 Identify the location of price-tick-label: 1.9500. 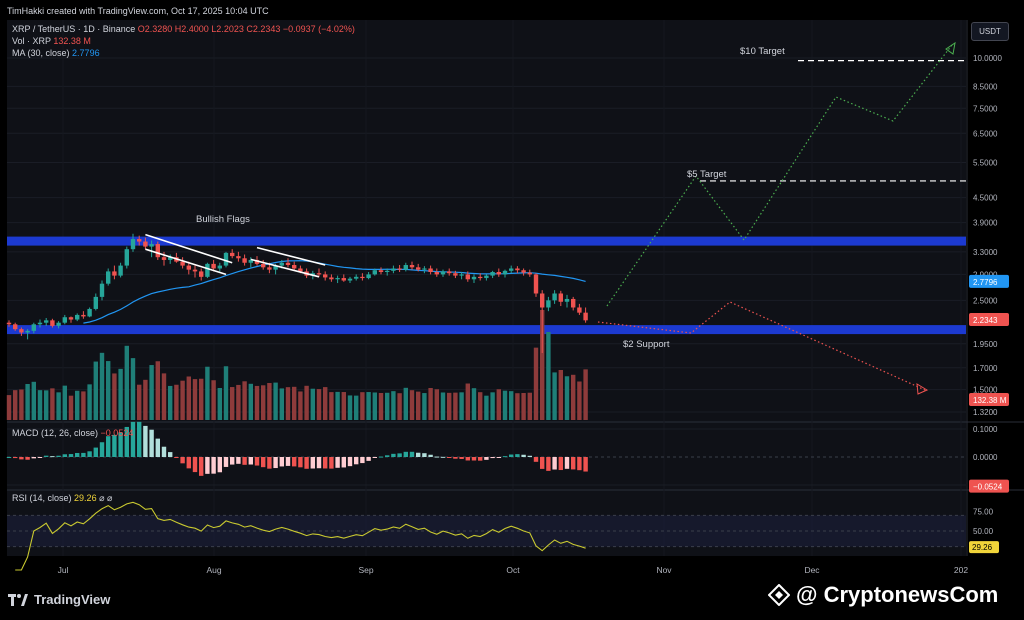
(985, 344).